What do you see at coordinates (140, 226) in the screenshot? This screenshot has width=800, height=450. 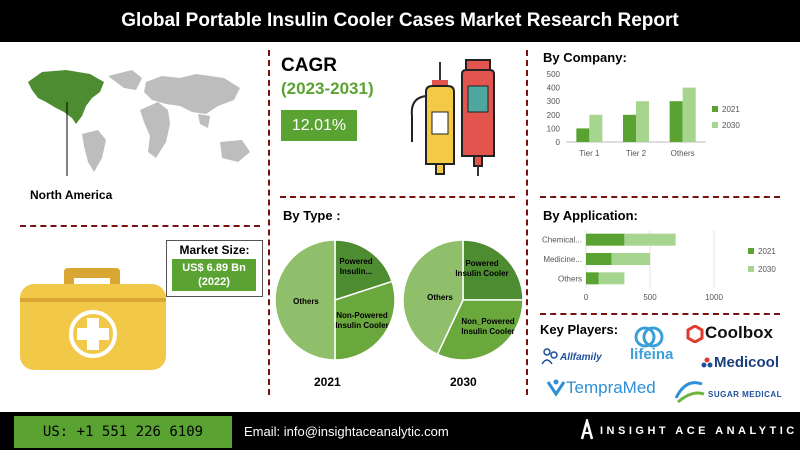 I see `divider-left-h` at bounding box center [140, 226].